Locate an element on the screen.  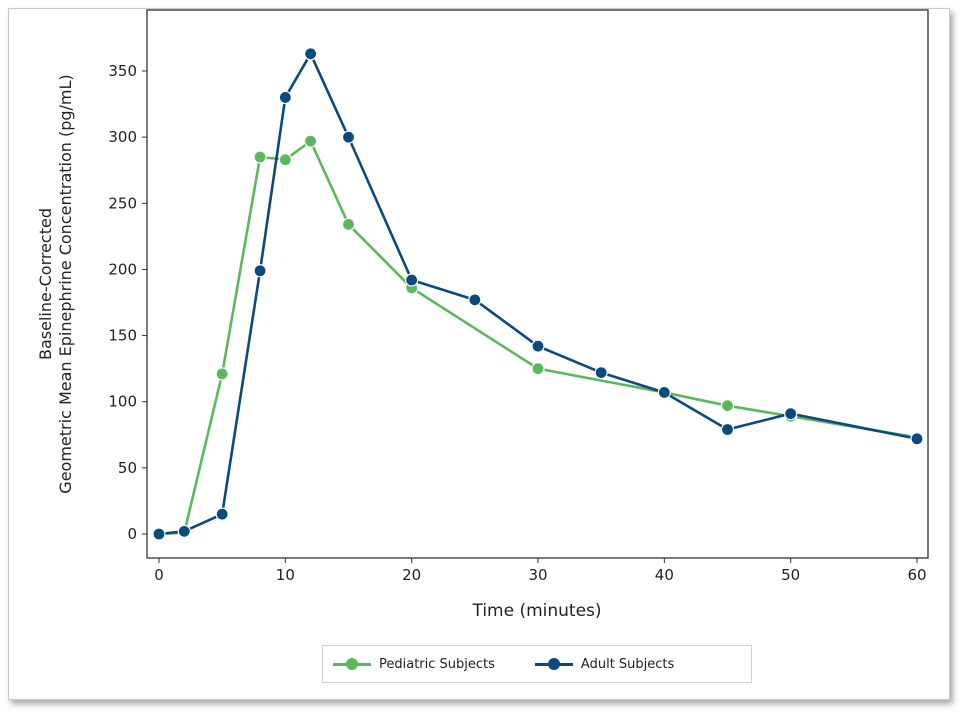
x-tick-label: 10 is located at coordinates (285, 575).